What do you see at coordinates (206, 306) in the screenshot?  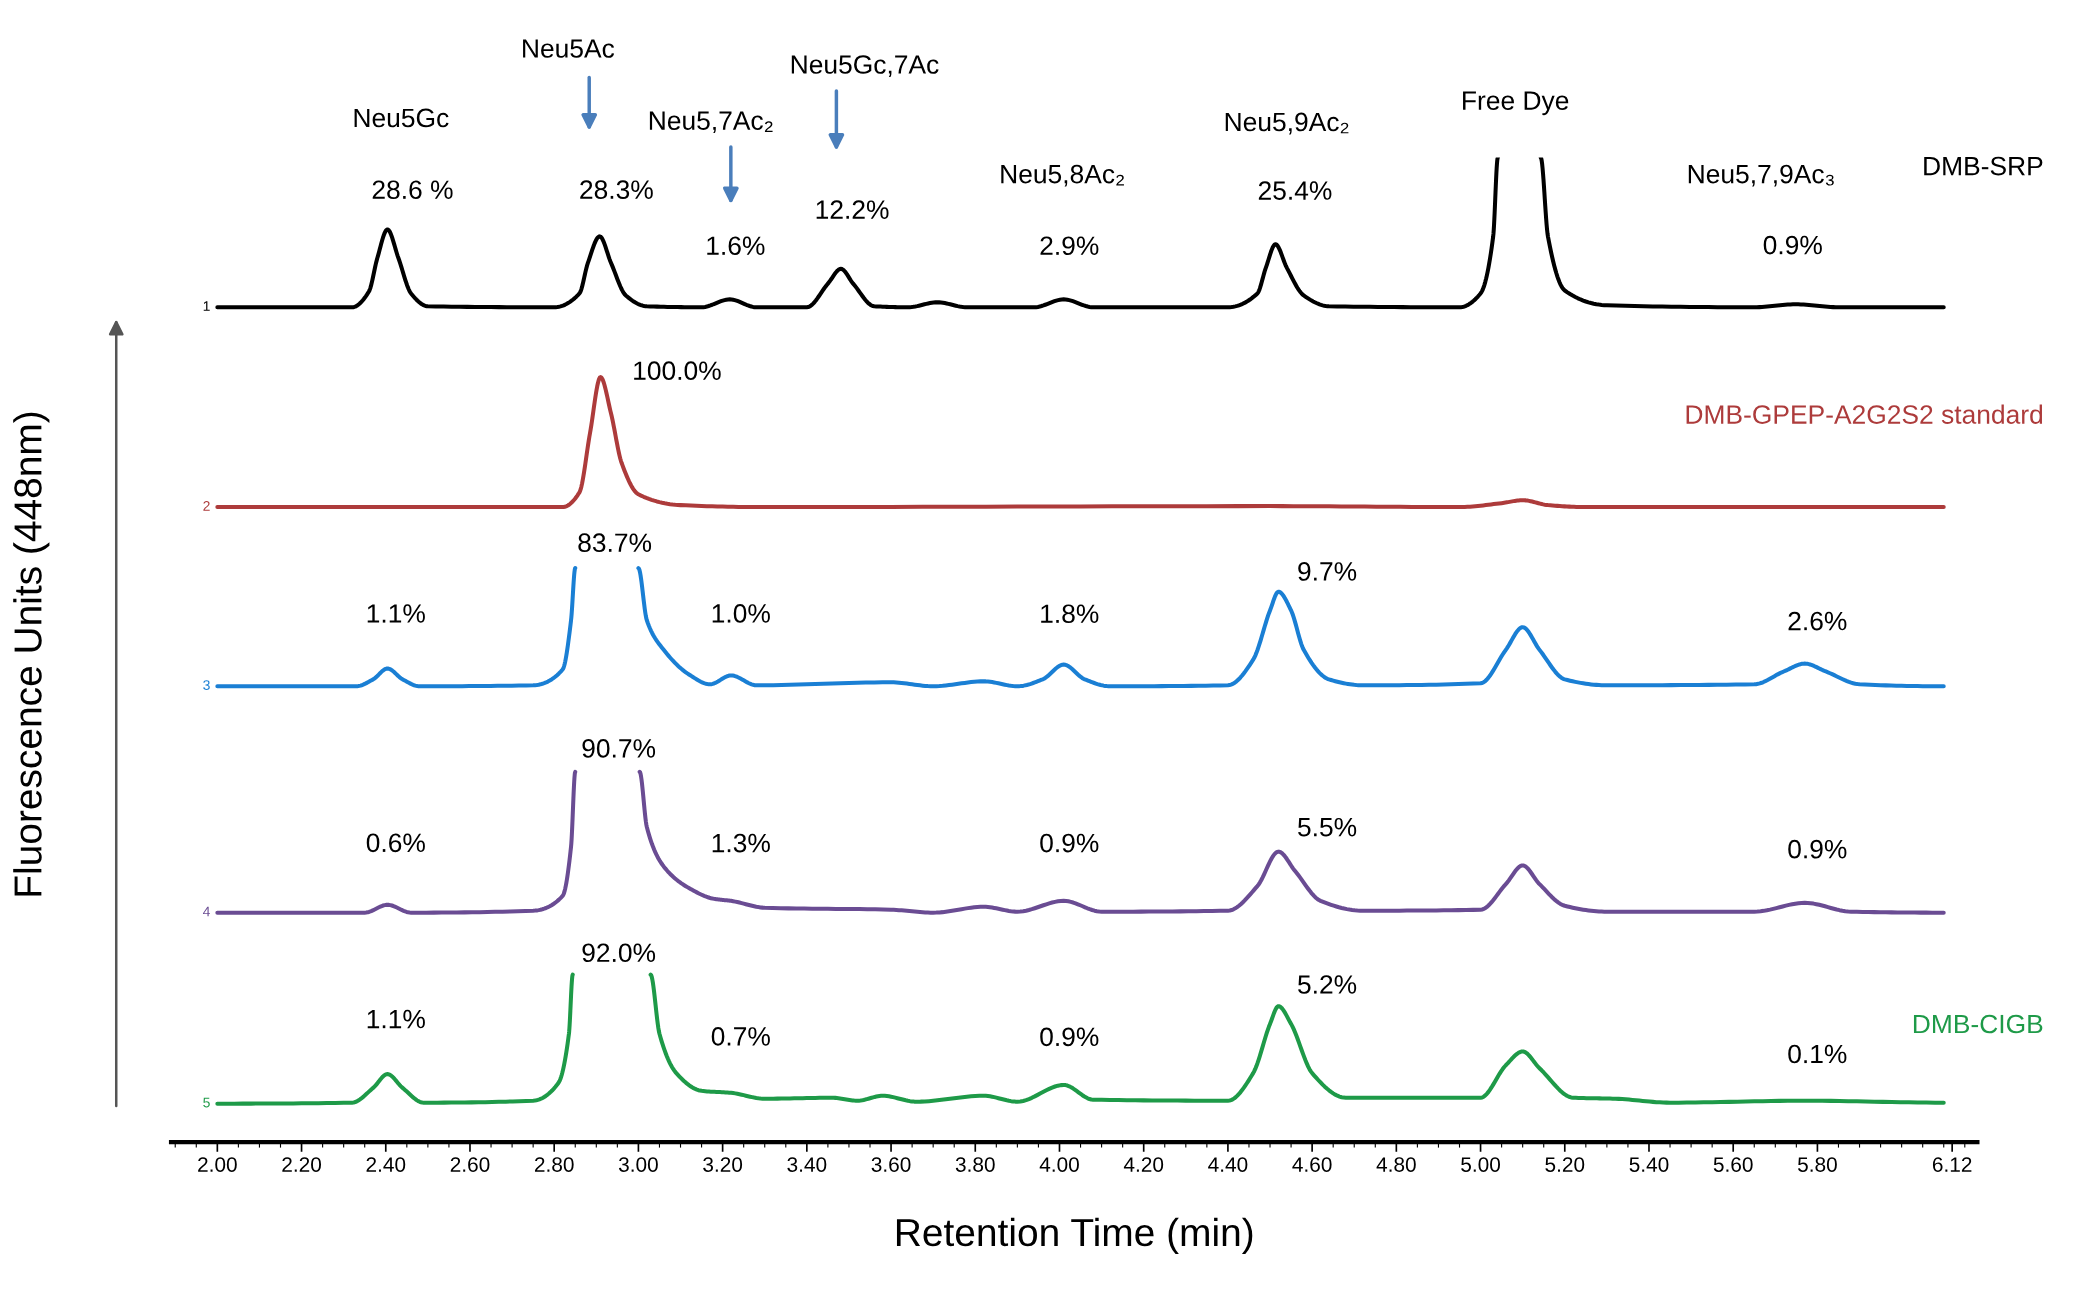 I see `annotation: 1` at bounding box center [206, 306].